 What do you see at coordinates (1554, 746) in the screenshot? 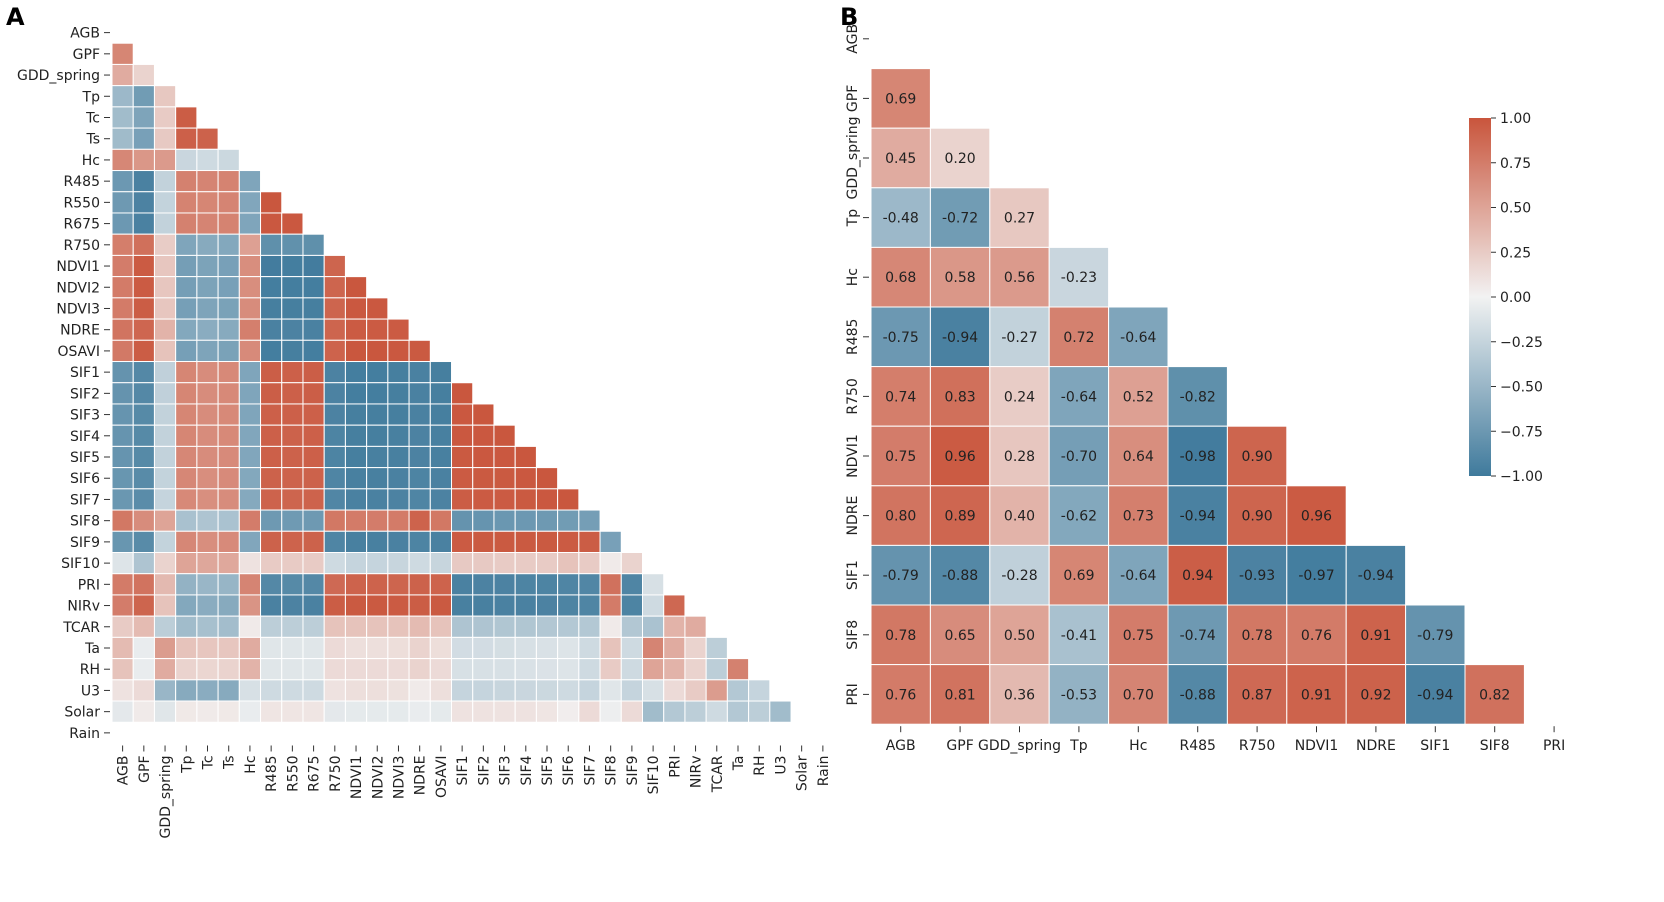
I see `x-tick-label-PRI: PRI` at bounding box center [1554, 746].